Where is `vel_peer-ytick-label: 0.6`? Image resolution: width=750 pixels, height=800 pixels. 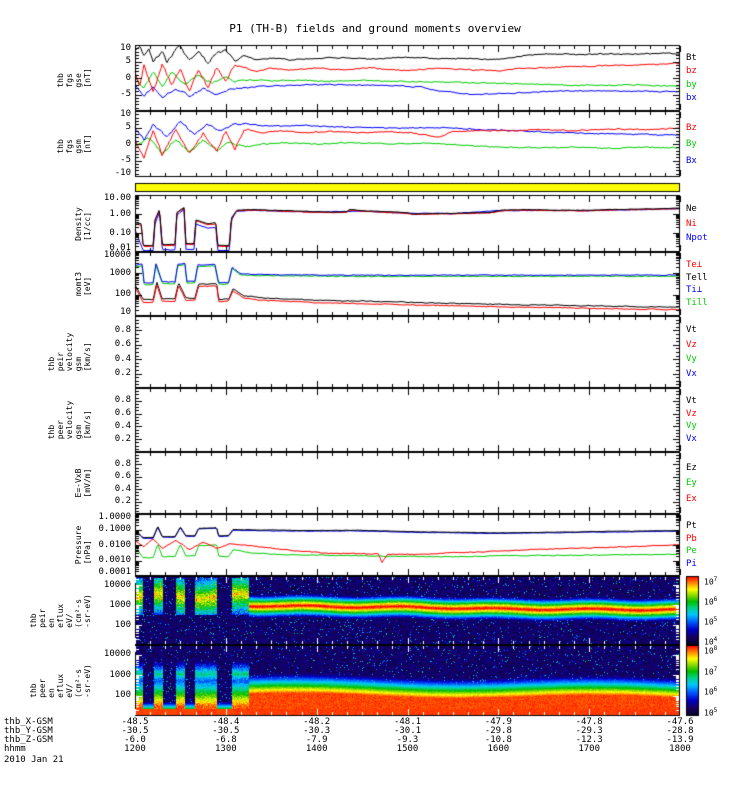 vel_peer-ytick-label: 0.6 is located at coordinates (122, 413).